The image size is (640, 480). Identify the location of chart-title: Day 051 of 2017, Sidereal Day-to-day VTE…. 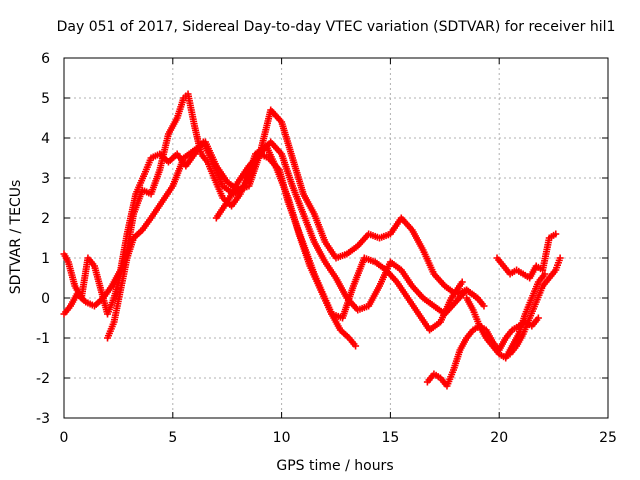
(336, 27).